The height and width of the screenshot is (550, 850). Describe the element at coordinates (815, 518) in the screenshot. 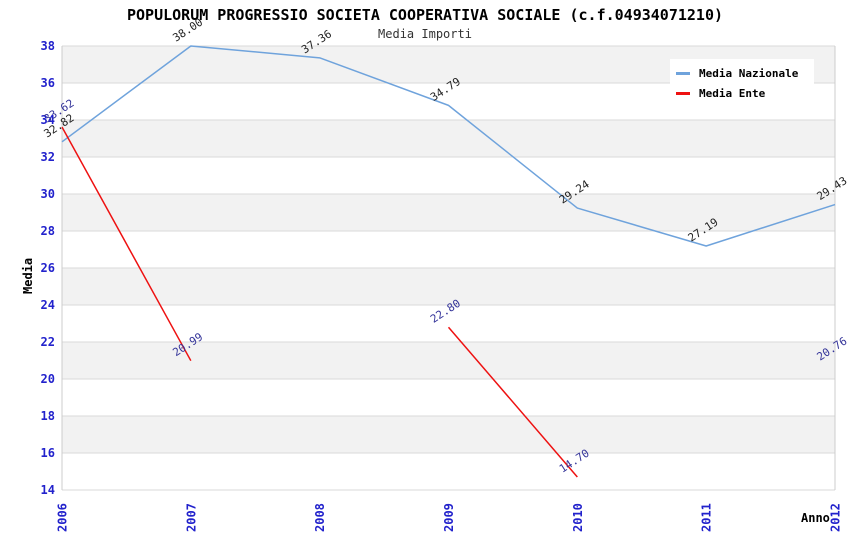

I see `x-axis-title: Anno` at that location.